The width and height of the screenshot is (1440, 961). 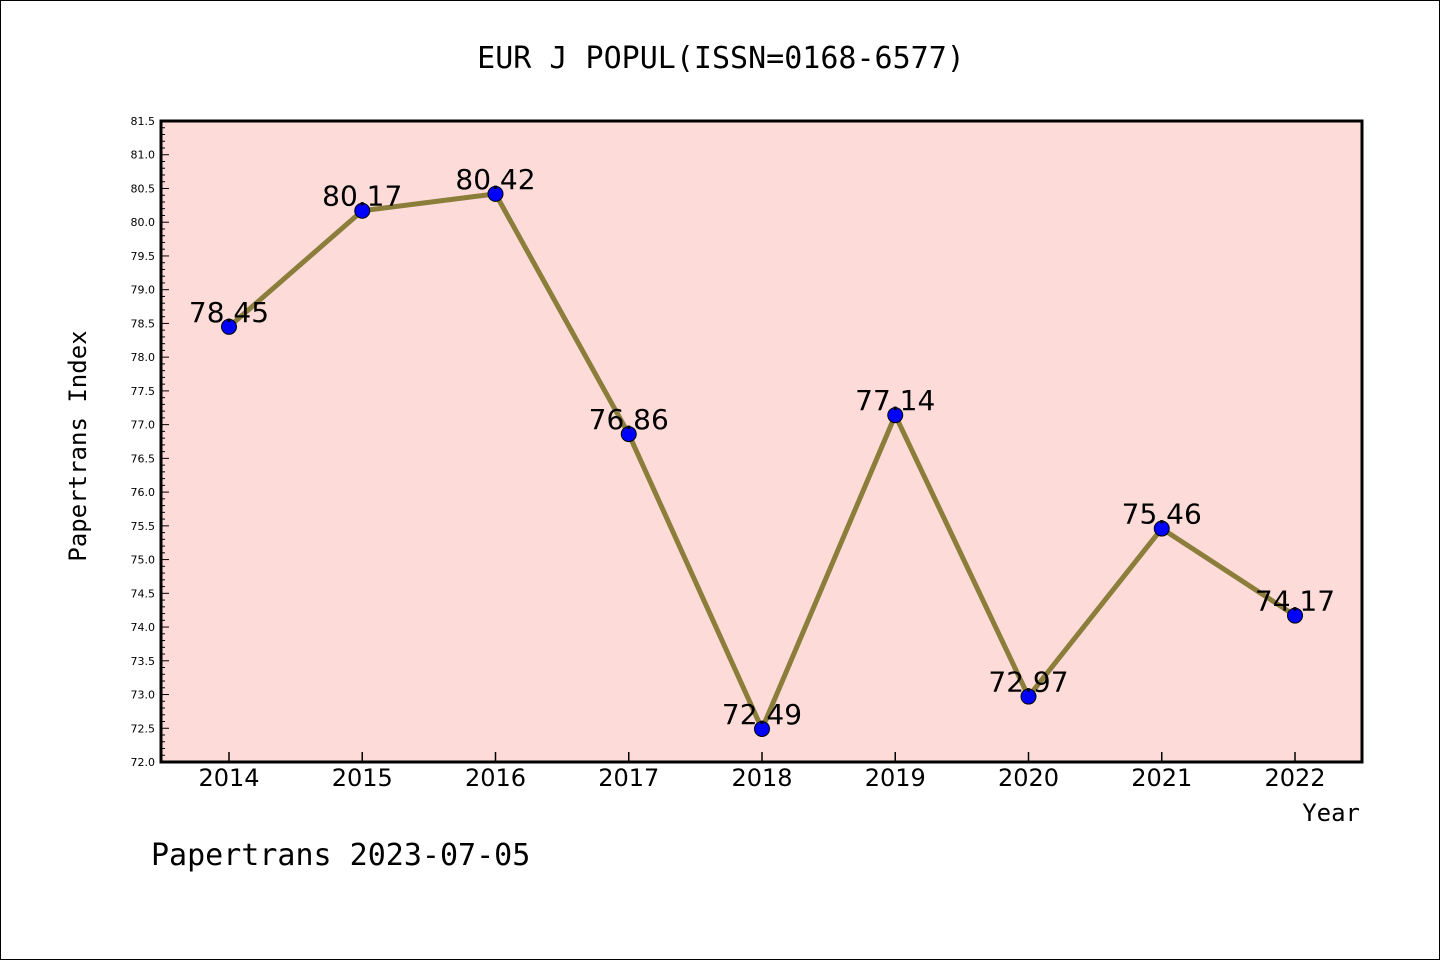 What do you see at coordinates (143, 357) in the screenshot?
I see `y-tick-label: 78.0` at bounding box center [143, 357].